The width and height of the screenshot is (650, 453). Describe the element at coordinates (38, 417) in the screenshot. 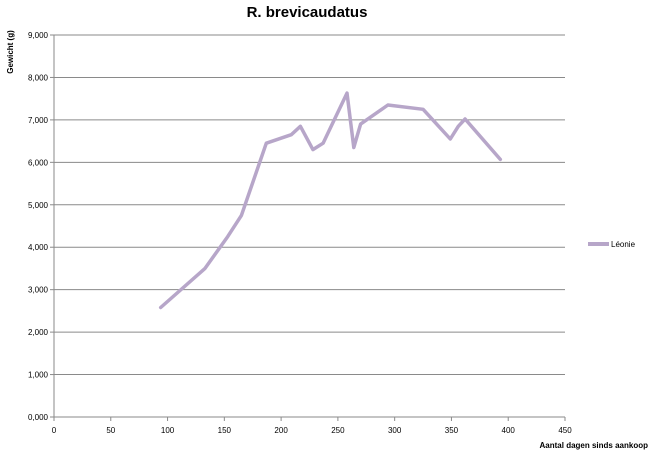

I see `y-tick-label: 0,000` at that location.